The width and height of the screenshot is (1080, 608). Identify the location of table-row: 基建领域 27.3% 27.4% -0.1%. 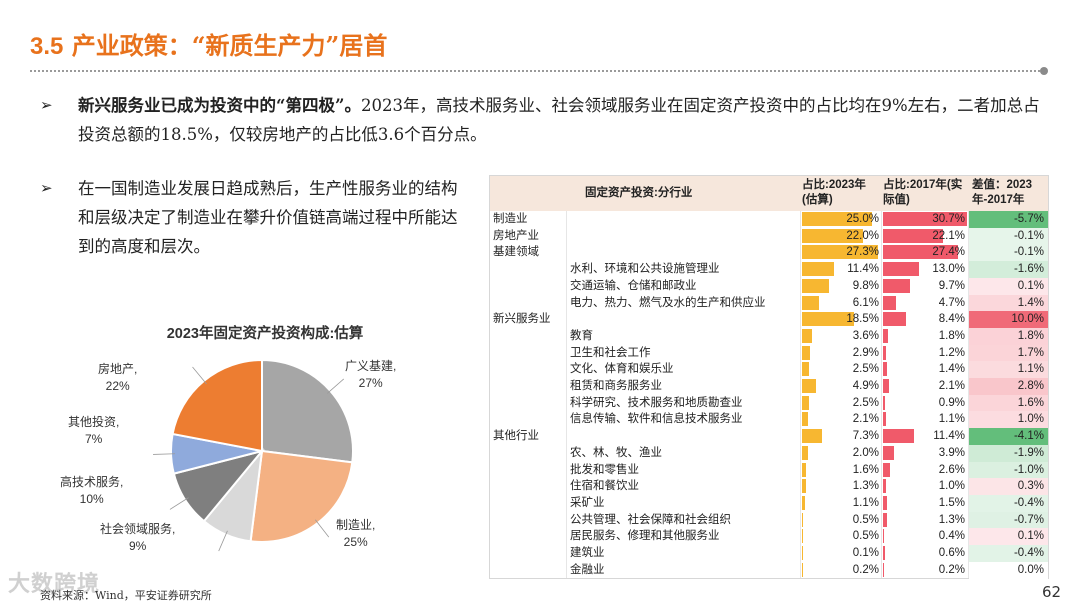
(769, 253).